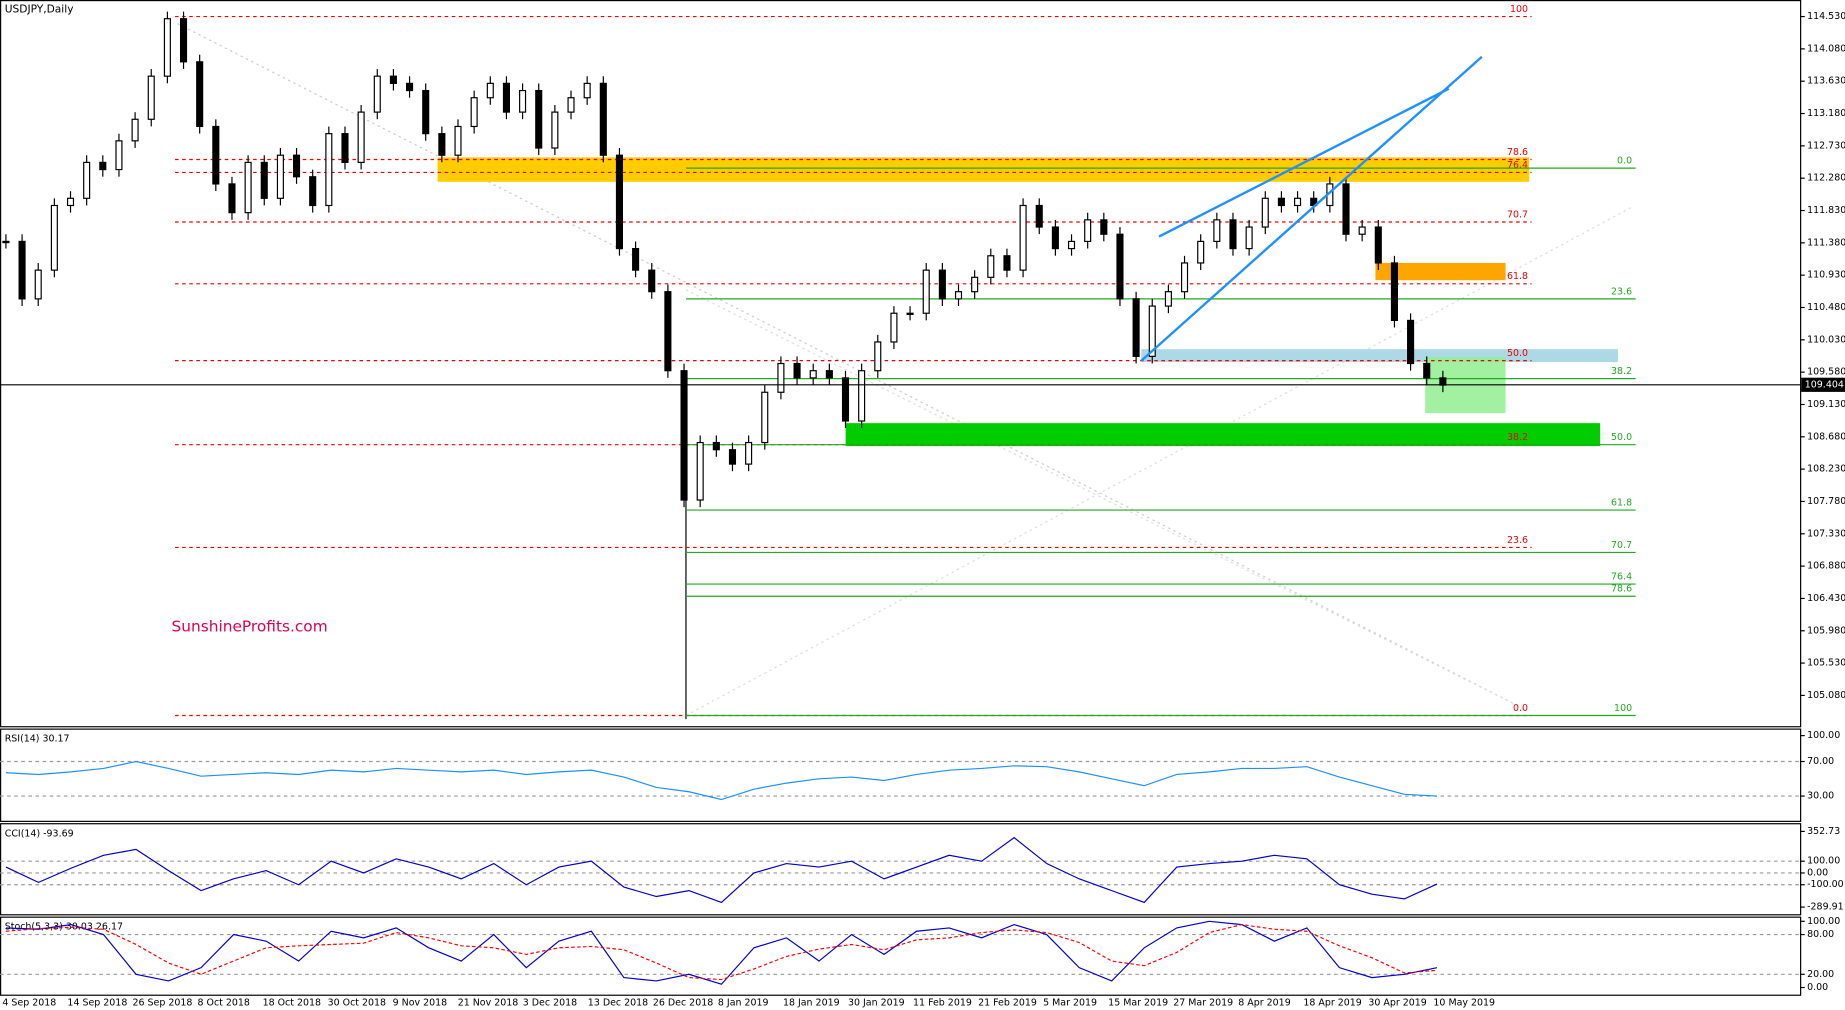 This screenshot has width=1845, height=1010. I want to click on y-tick-label: 113.630, so click(1826, 81).